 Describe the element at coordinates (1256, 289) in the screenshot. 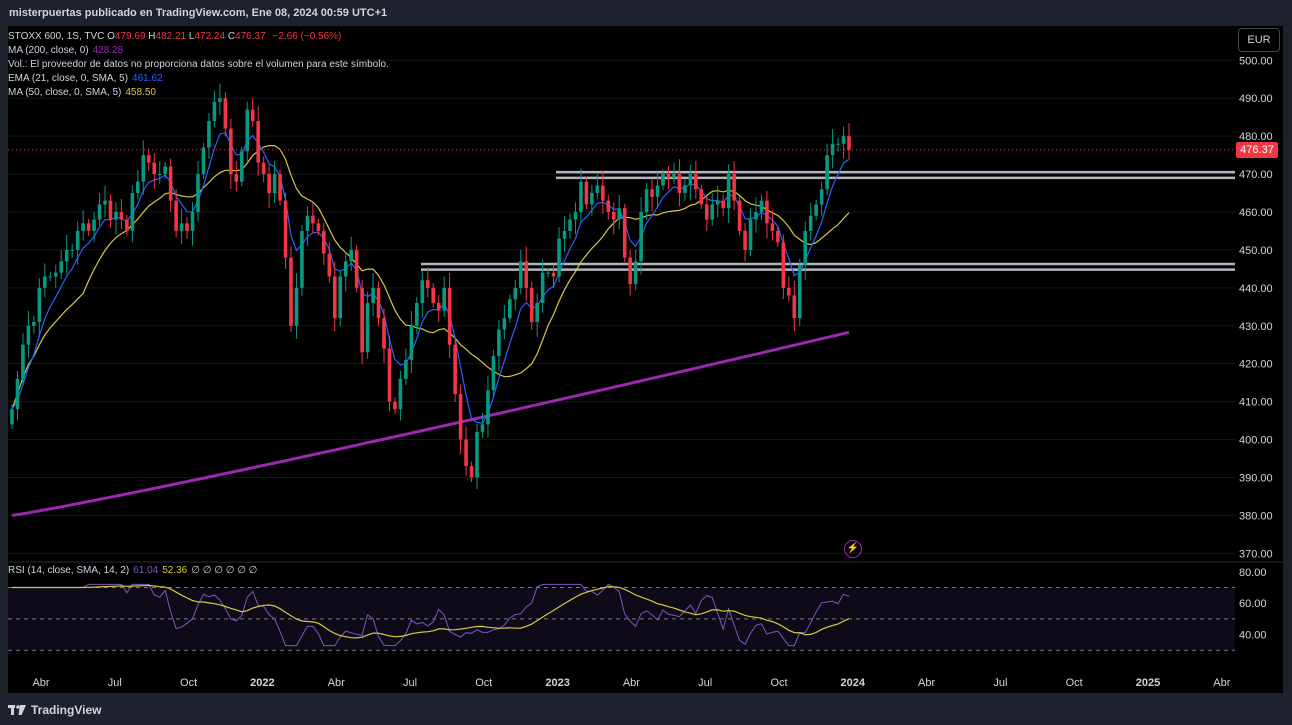

I see `price-tick-label: 440.00` at that location.